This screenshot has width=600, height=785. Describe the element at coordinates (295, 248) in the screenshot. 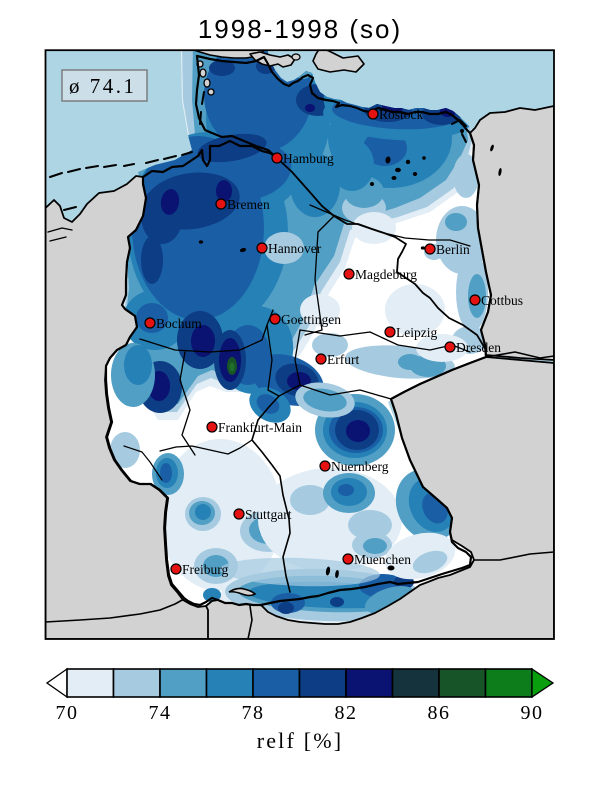

I see `svg-text: Hannover` at that location.